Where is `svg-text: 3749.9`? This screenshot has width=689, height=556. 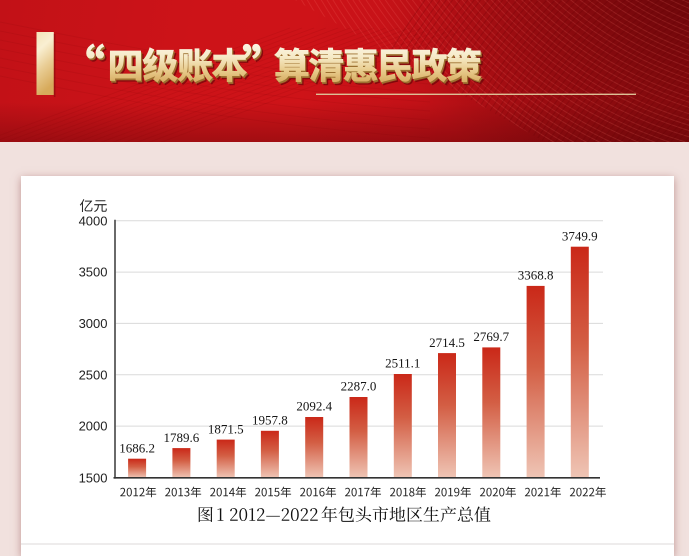
svg-text: 3749.9 is located at coordinates (580, 235).